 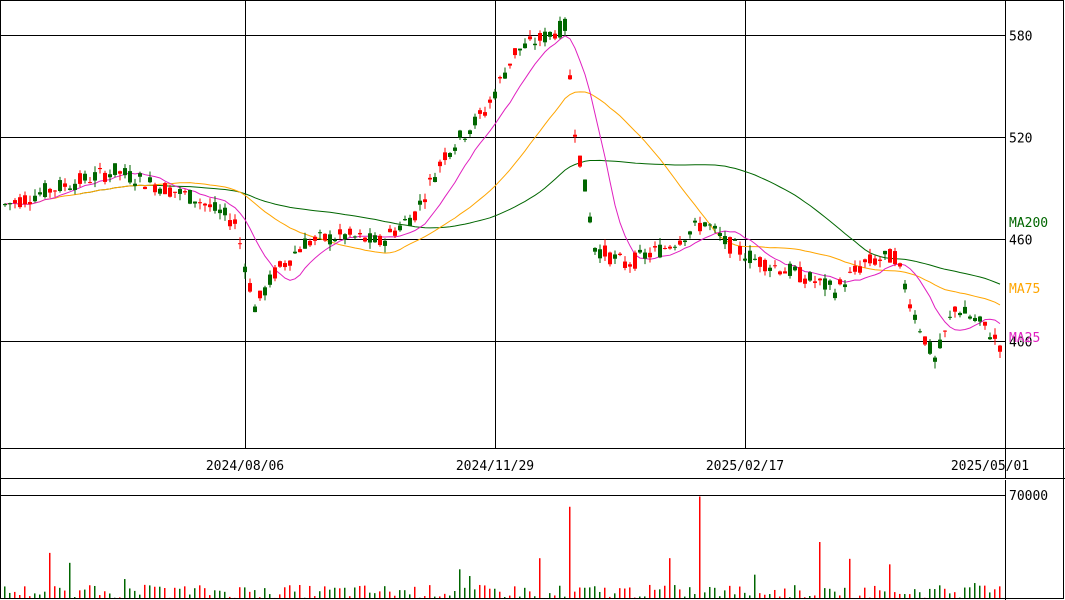 I want to click on y-tick-label: 400, so click(x=1020, y=343).